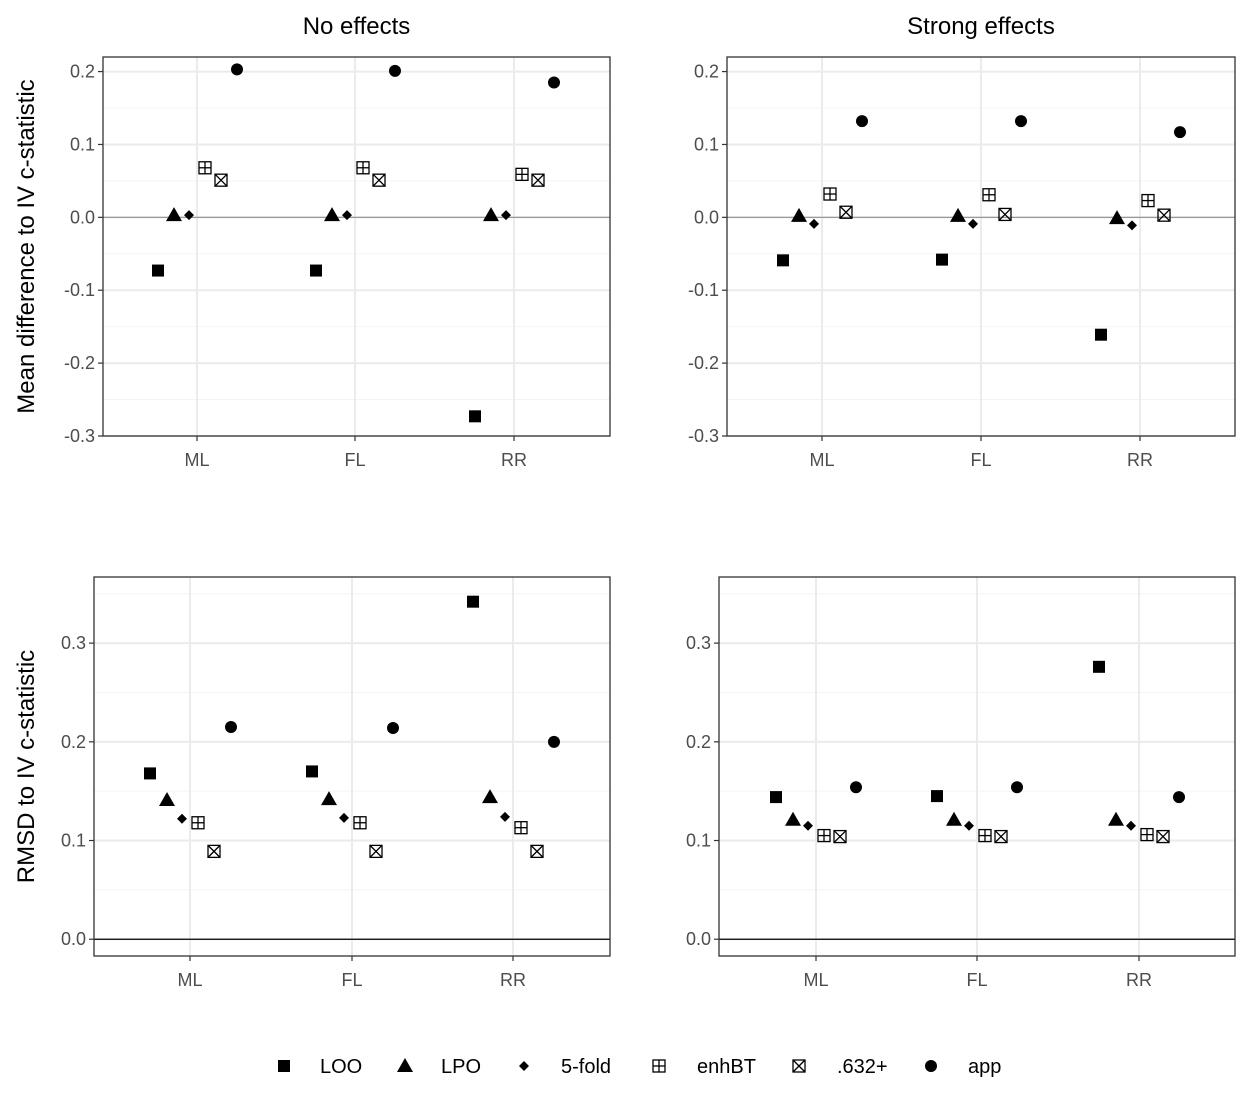 This screenshot has height=1097, width=1251. Describe the element at coordinates (1147, 834) in the screenshot. I see `point-enhBT-RR` at that location.